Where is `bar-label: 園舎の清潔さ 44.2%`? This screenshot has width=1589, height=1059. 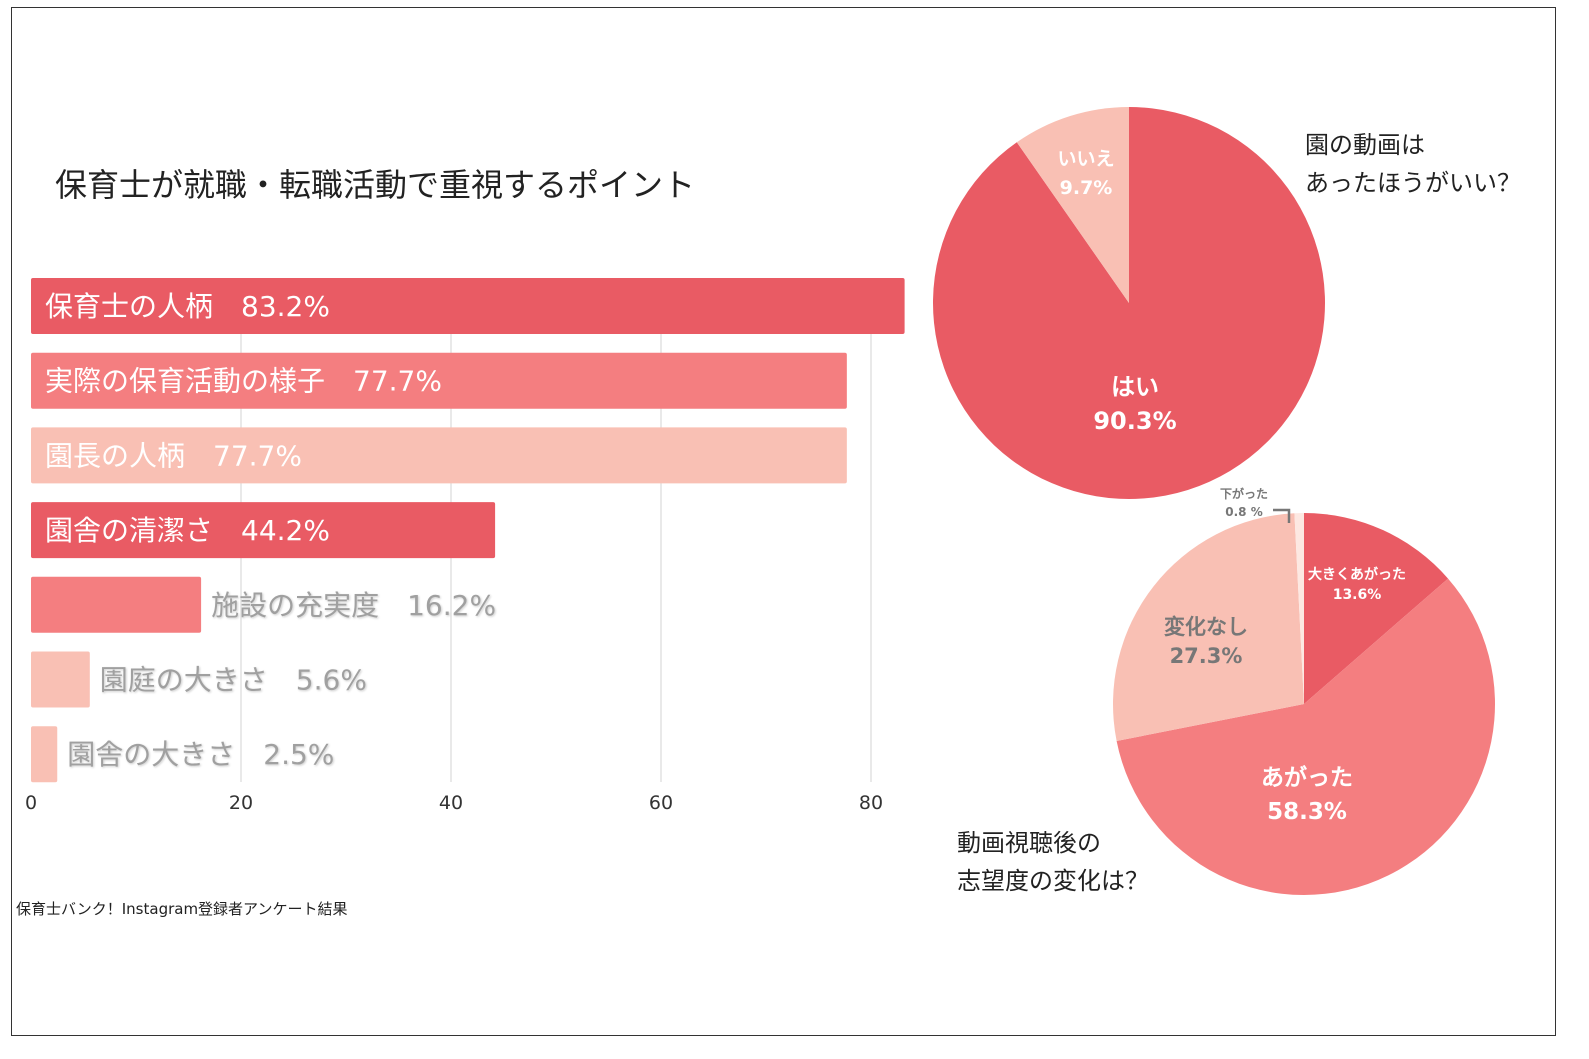
bar-label: 園舎の清潔さ 44.2% is located at coordinates (187, 530).